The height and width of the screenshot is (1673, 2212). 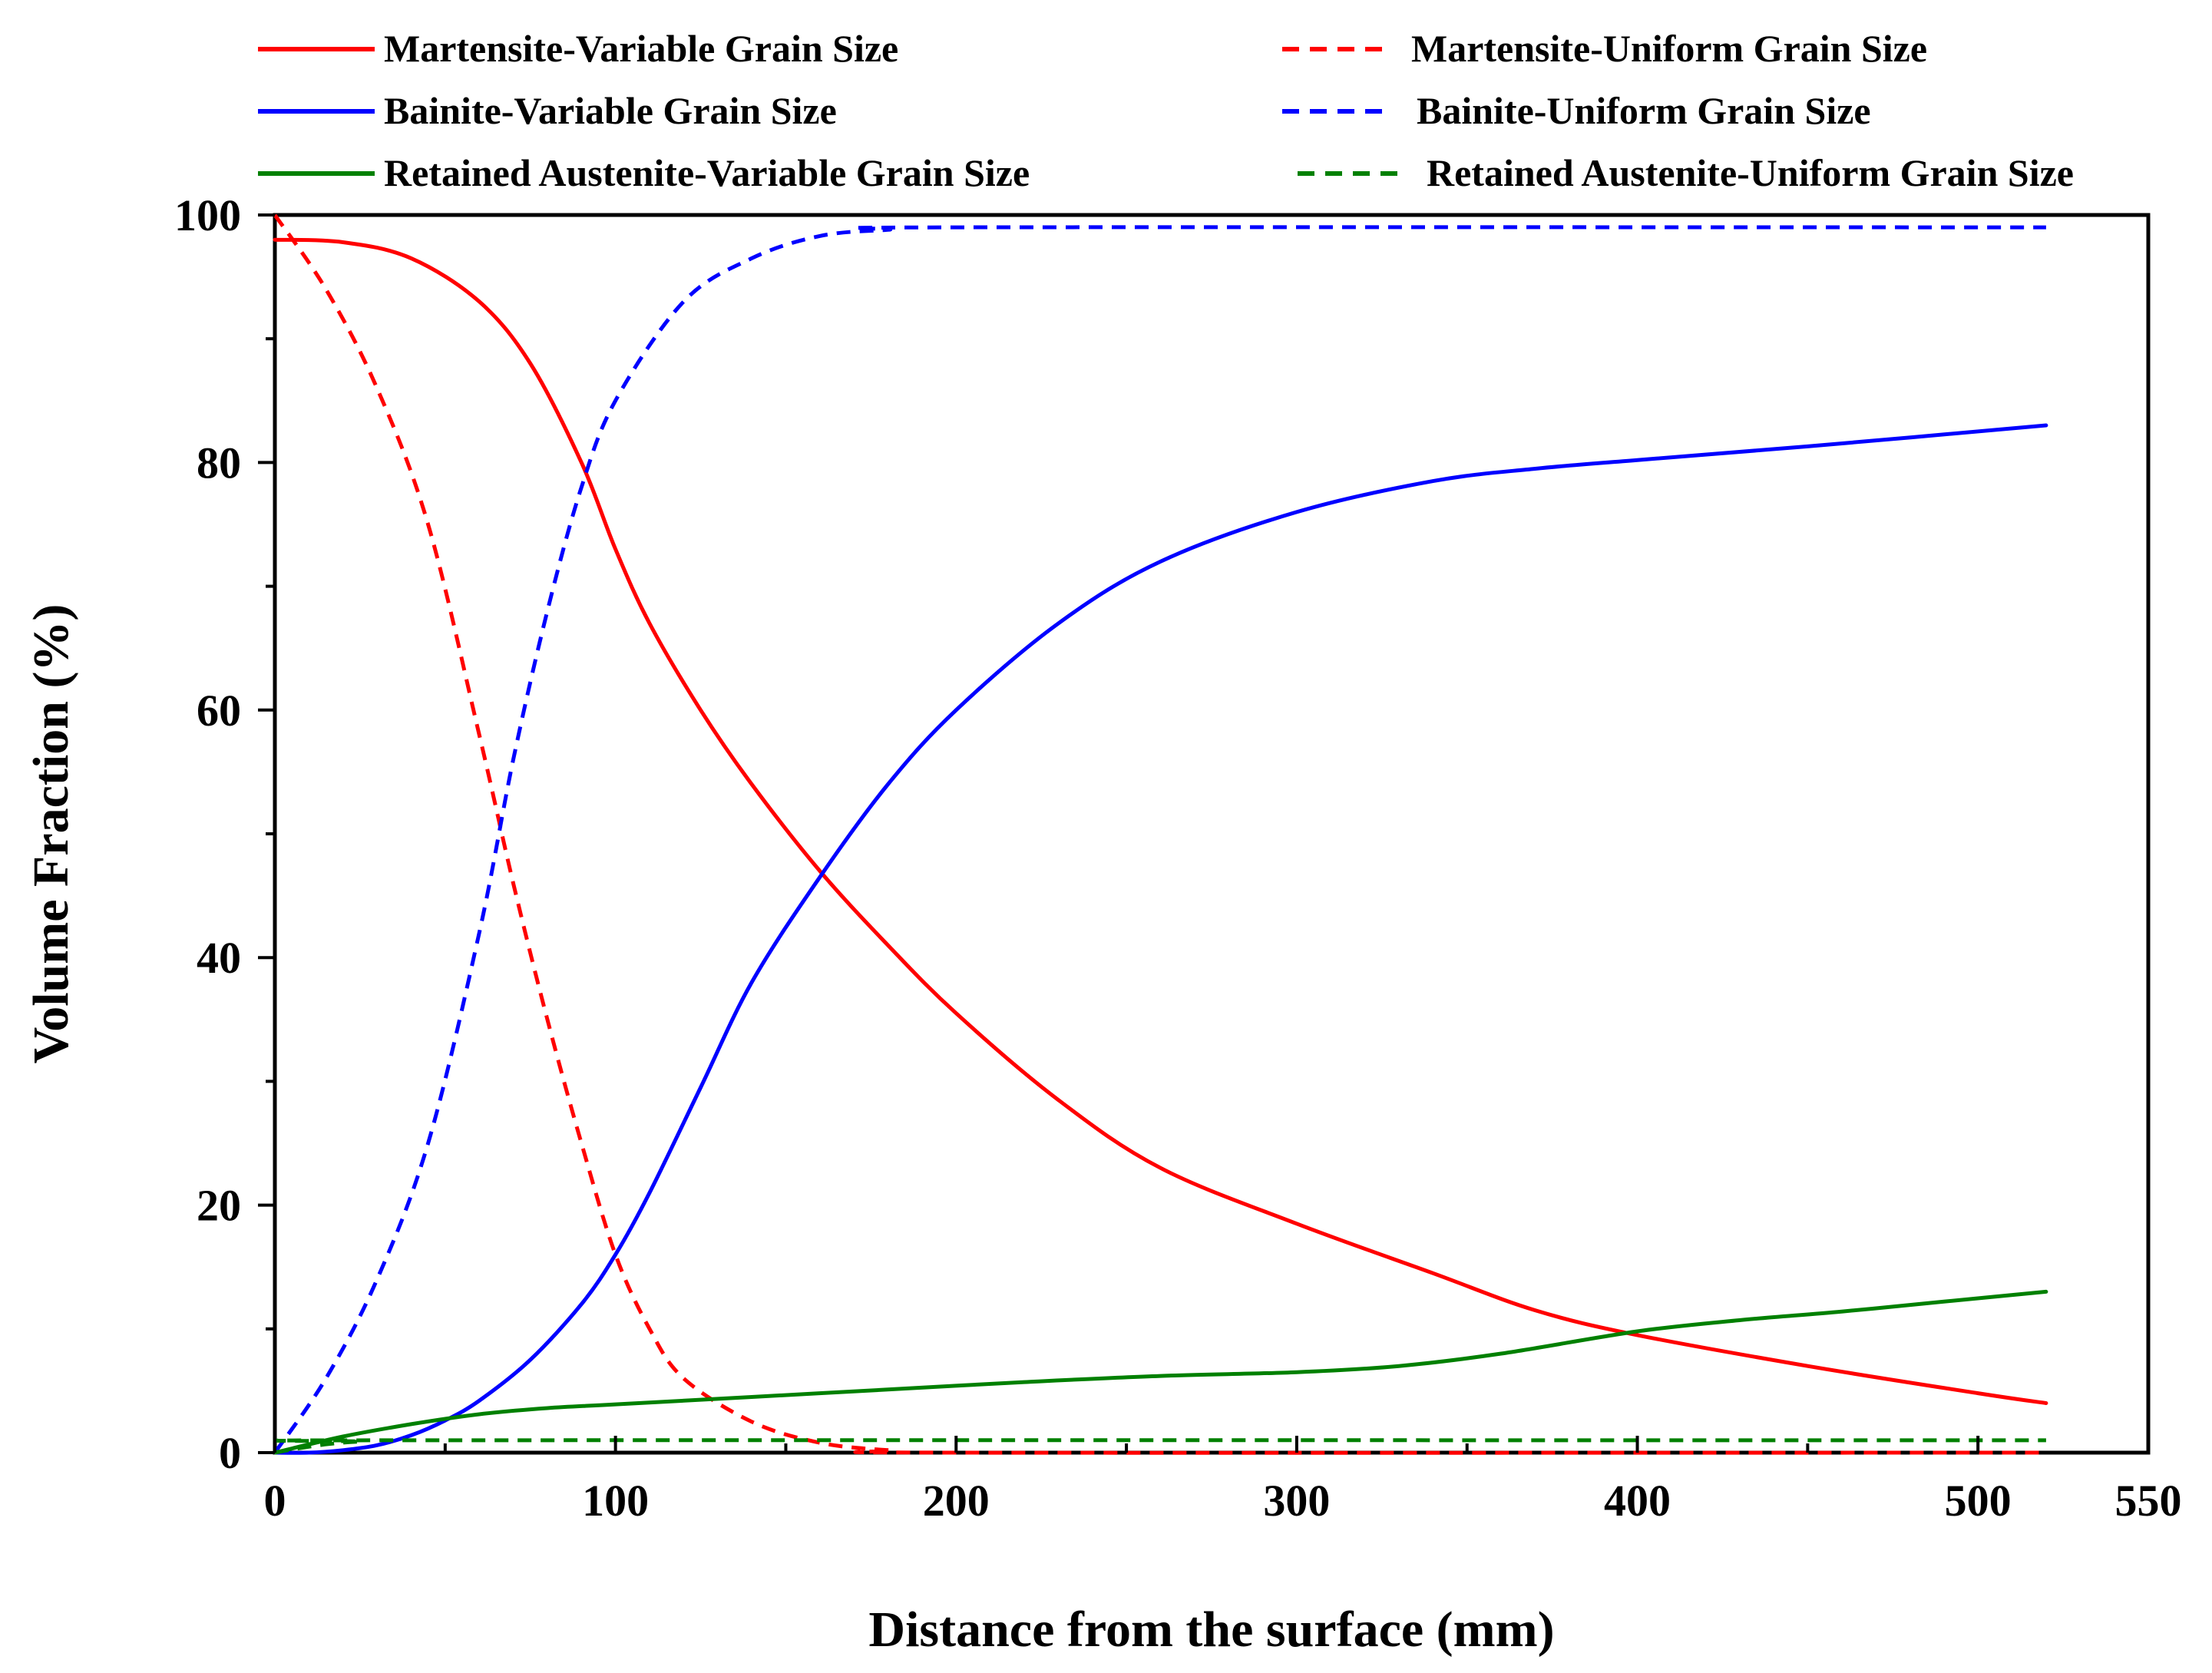 I want to click on series-line-retained-austenite-uniform-grain-size, so click(x=1160, y=1446).